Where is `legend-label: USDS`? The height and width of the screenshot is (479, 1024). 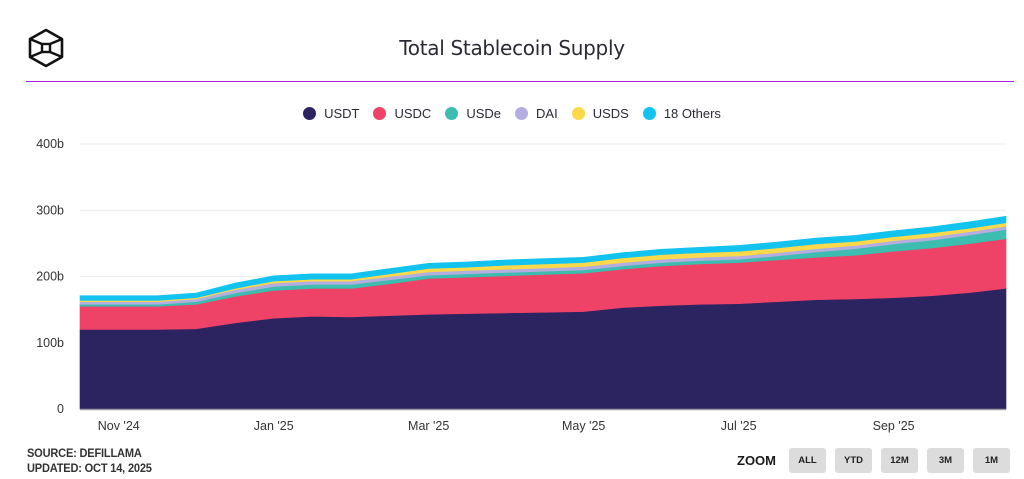
legend-label: USDS is located at coordinates (610, 113).